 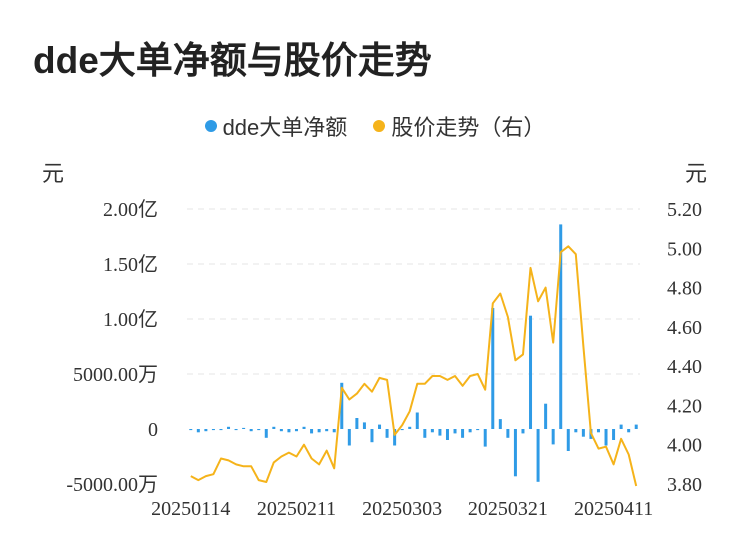 What do you see at coordinates (508, 509) in the screenshot?
I see `x-tick-label: 20250321` at bounding box center [508, 509].